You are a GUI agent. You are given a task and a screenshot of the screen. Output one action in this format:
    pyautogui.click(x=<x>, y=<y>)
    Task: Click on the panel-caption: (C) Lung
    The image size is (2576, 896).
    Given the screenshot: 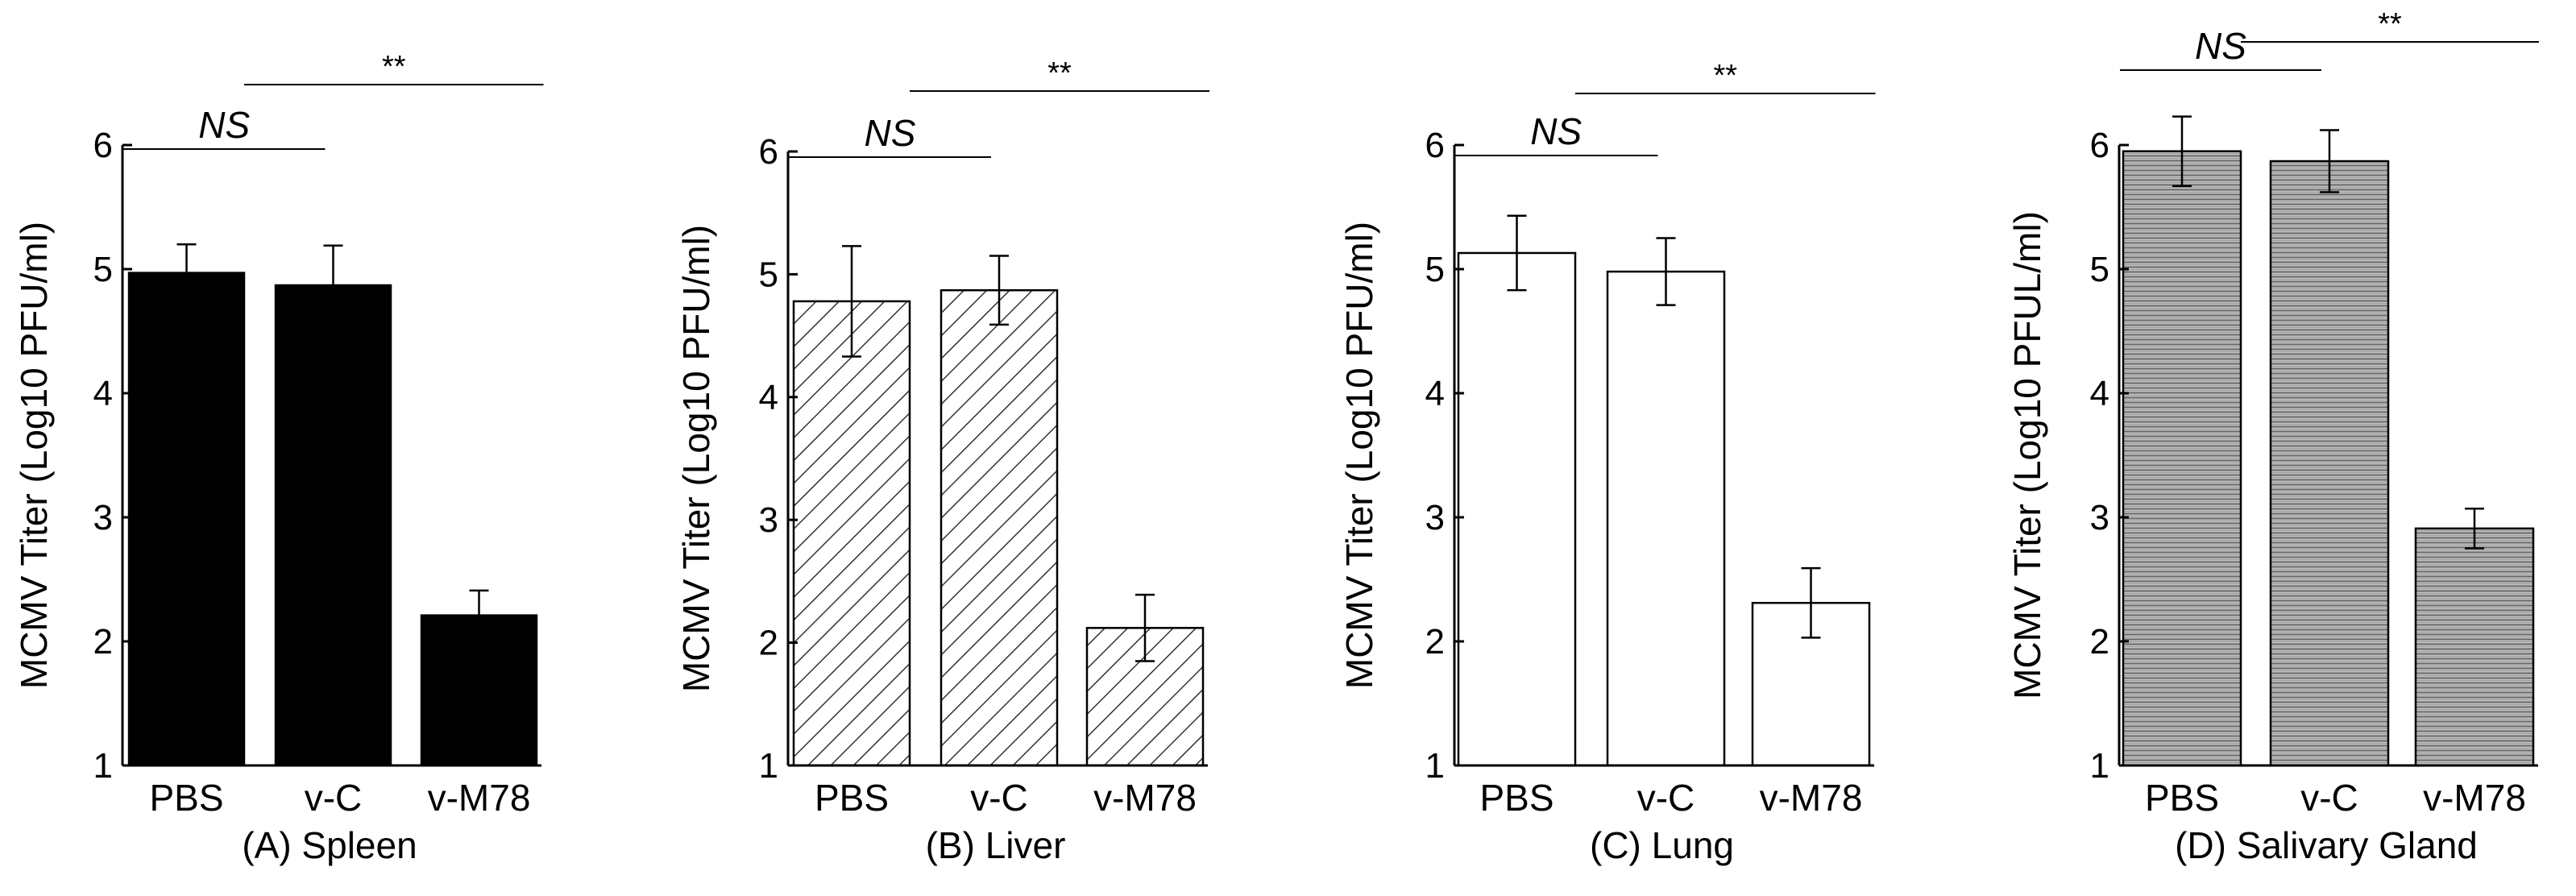 What is the action you would take?
    pyautogui.click(x=1662, y=845)
    